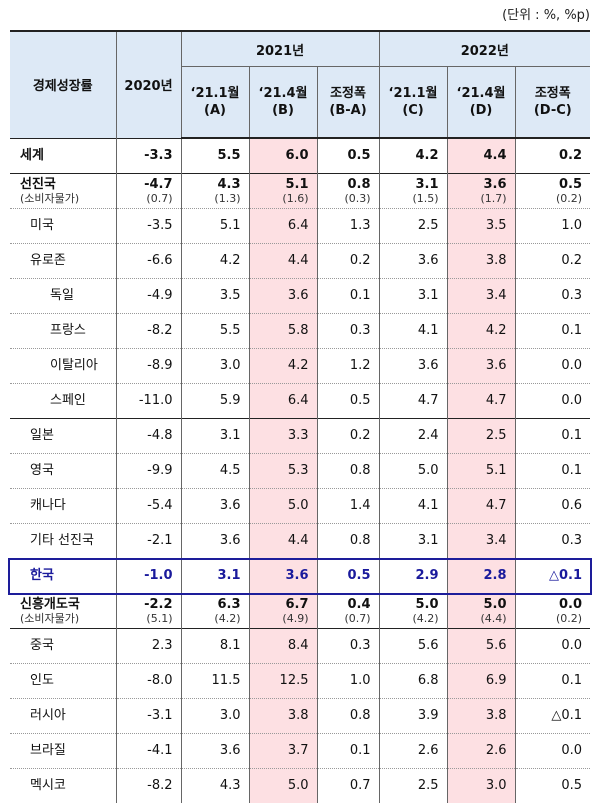  What do you see at coordinates (348, 366) in the screenshot?
I see `value-cell: 1.2` at bounding box center [348, 366].